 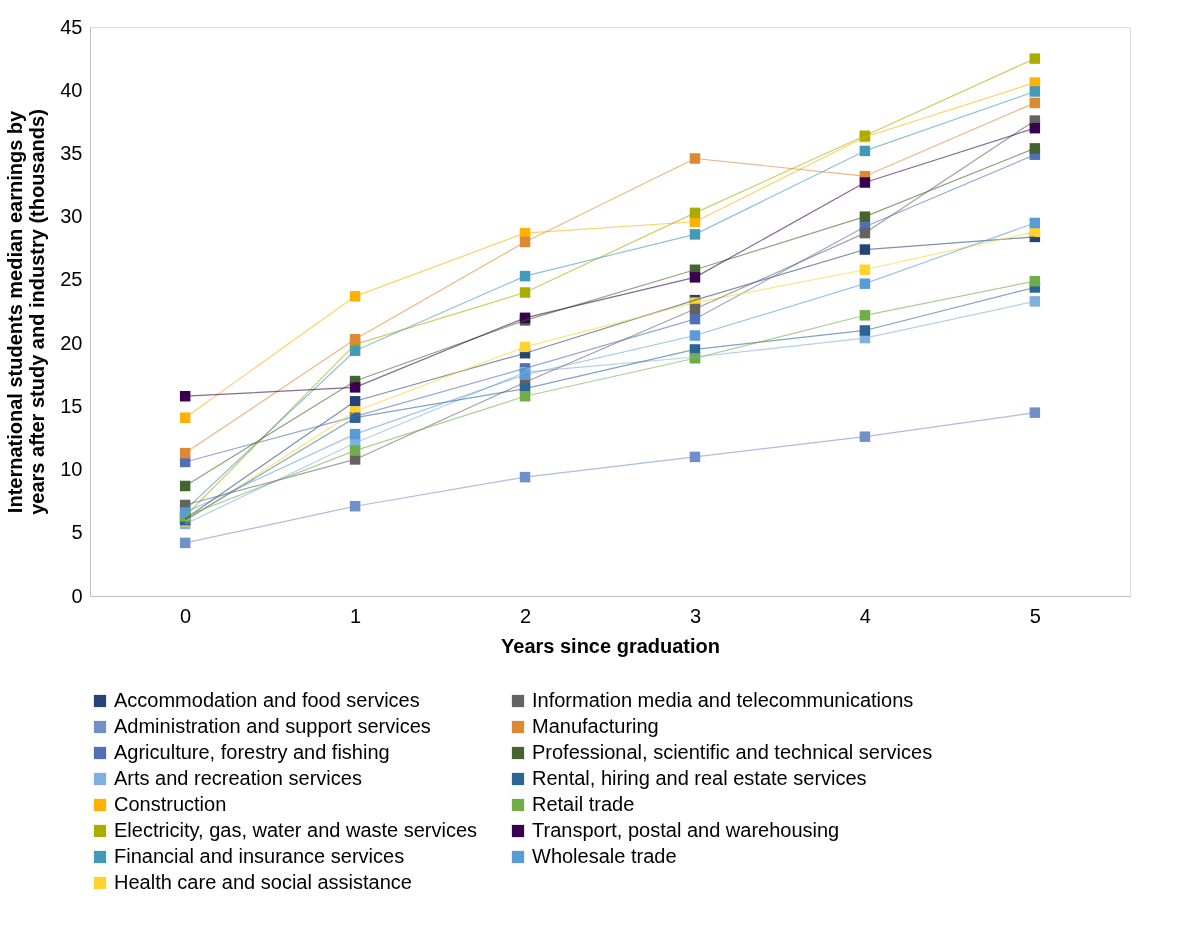 What do you see at coordinates (170, 804) in the screenshot?
I see `legend-label: Construction` at bounding box center [170, 804].